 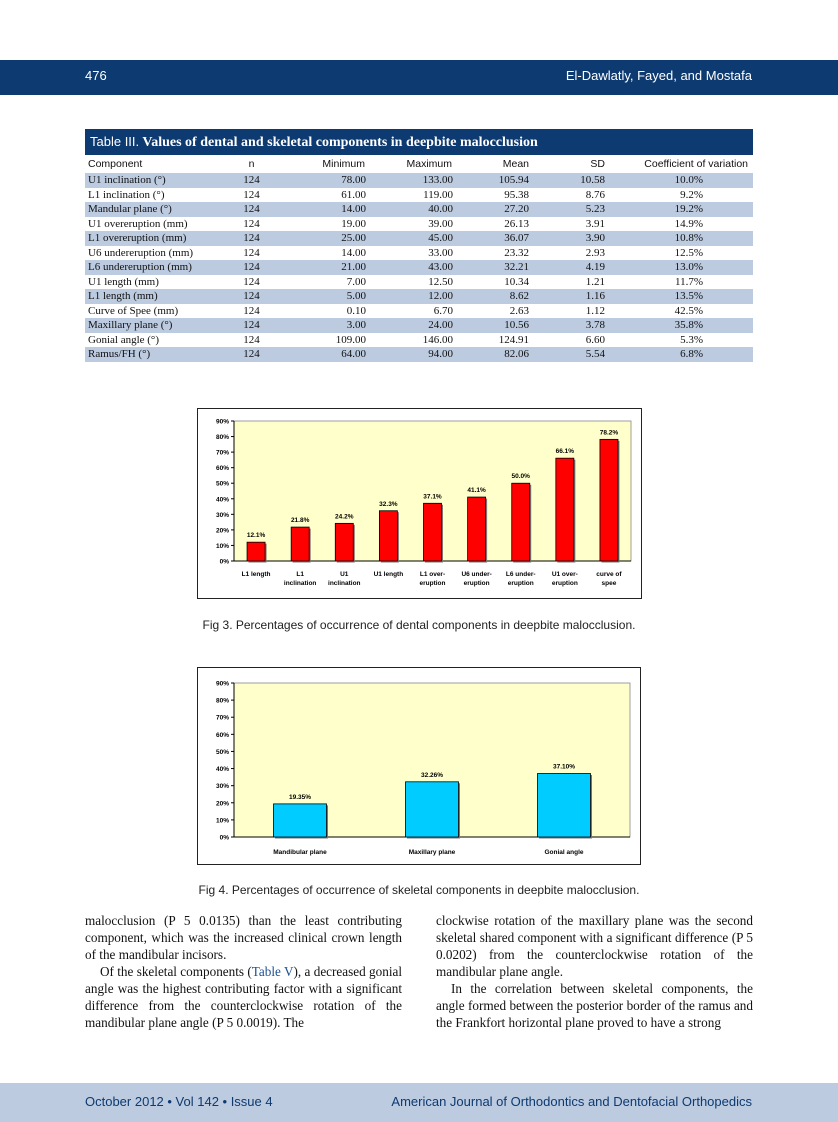 I want to click on table-cell: L1 overeruption (mm), so click(x=137, y=238).